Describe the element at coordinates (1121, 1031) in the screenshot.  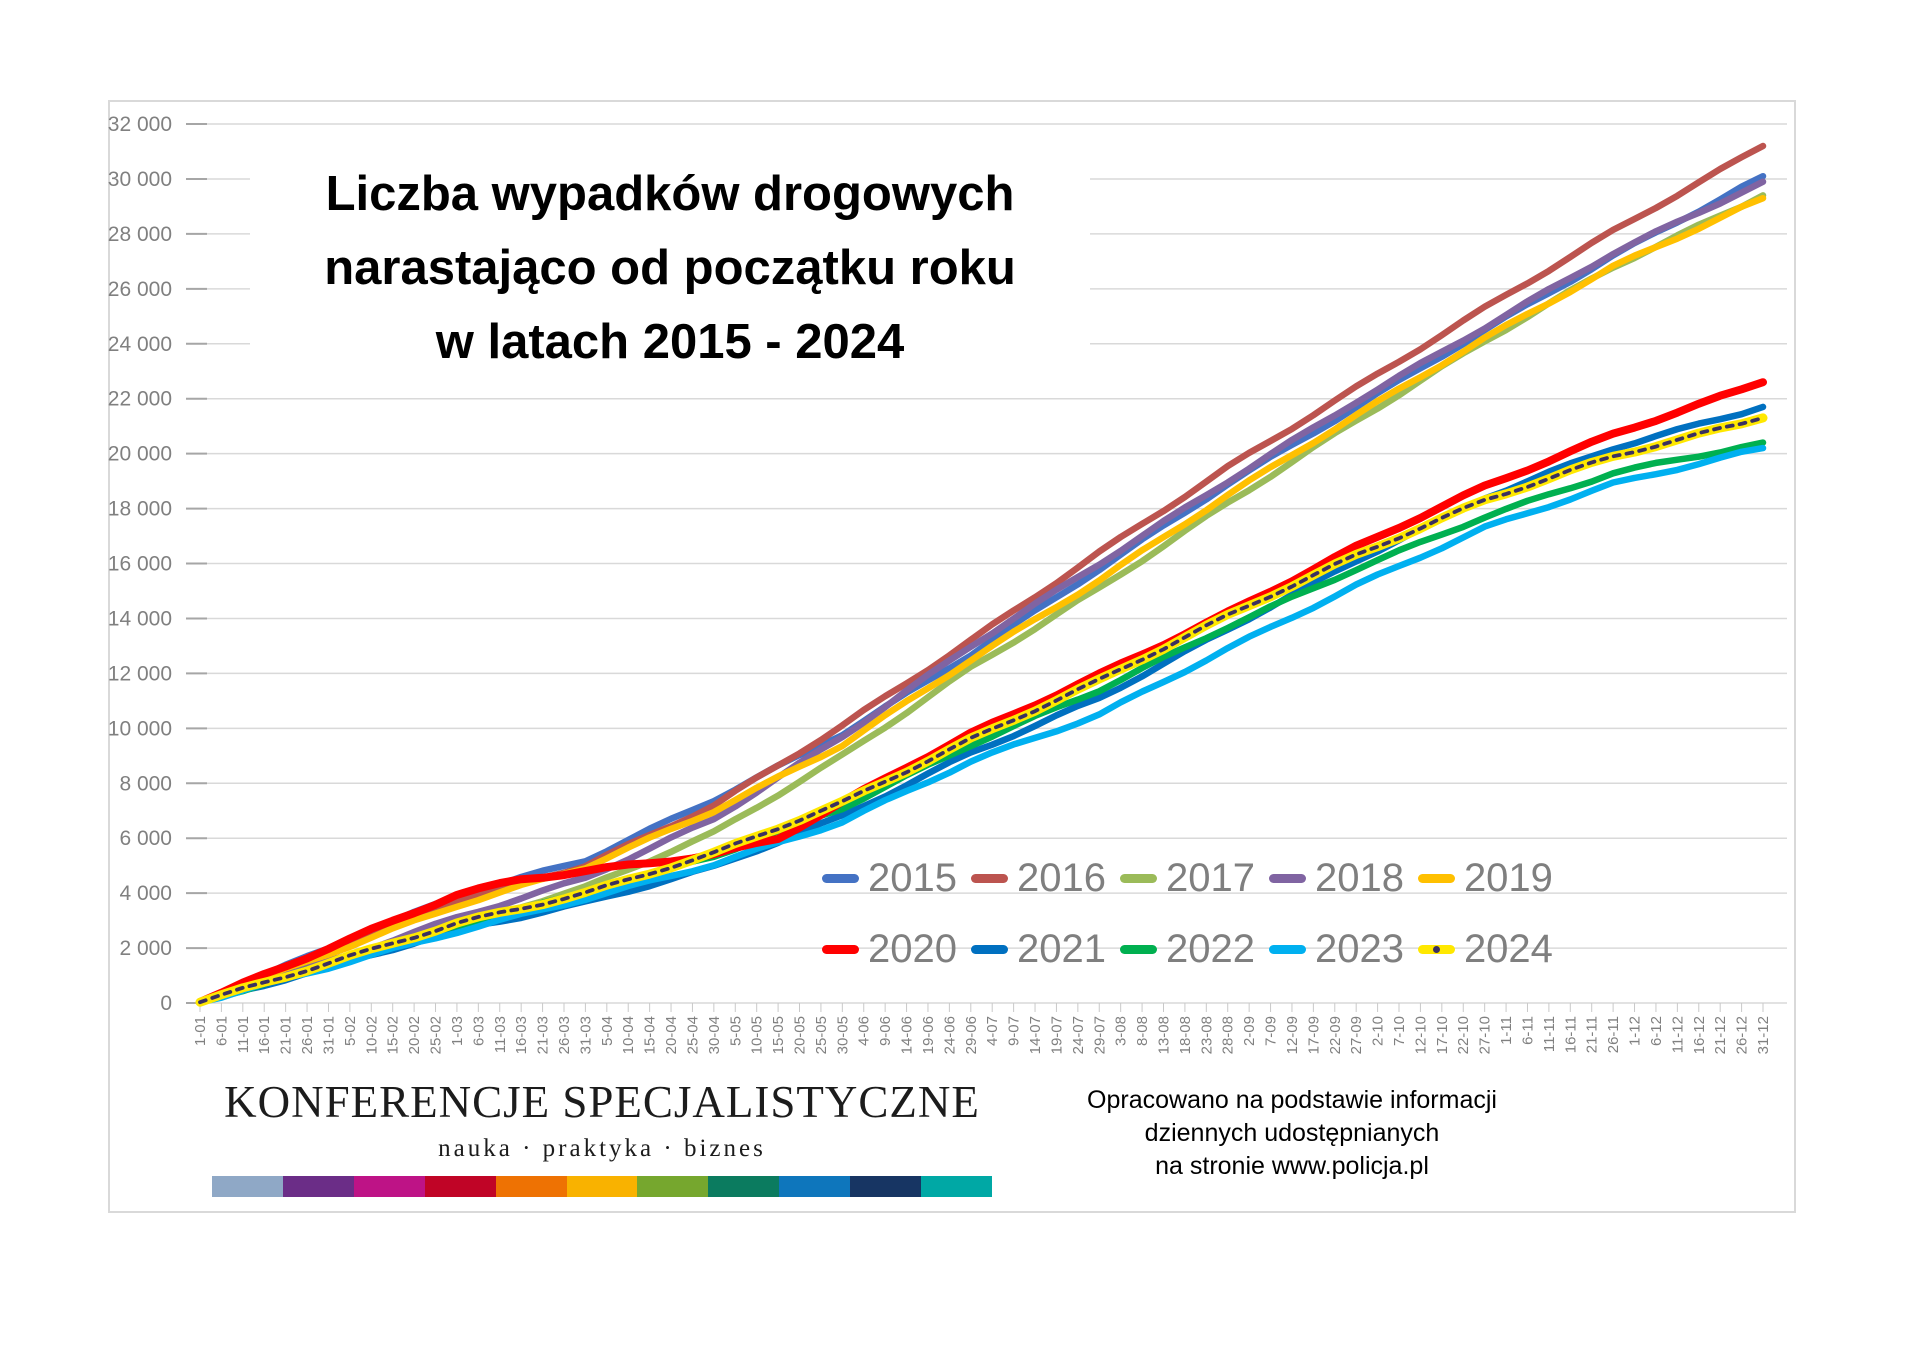
I see `x-axis-label: 3-08` at that location.